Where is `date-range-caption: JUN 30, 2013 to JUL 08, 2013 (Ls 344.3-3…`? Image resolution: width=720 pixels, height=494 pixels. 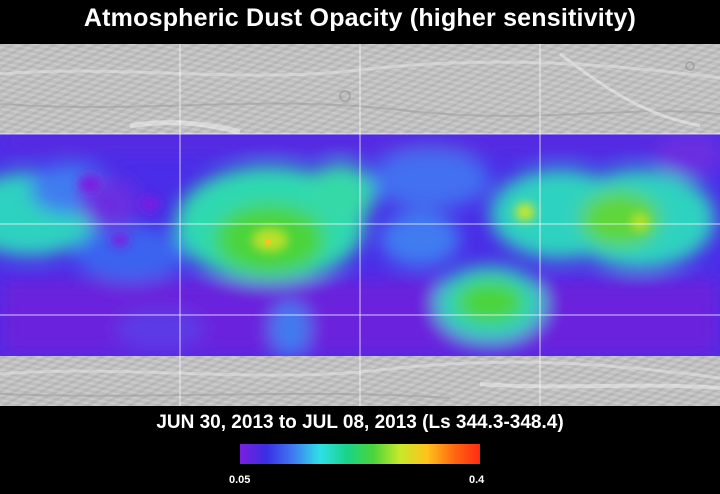
date-range-caption: JUN 30, 2013 to JUL 08, 2013 (Ls 344.3-3… is located at coordinates (360, 422).